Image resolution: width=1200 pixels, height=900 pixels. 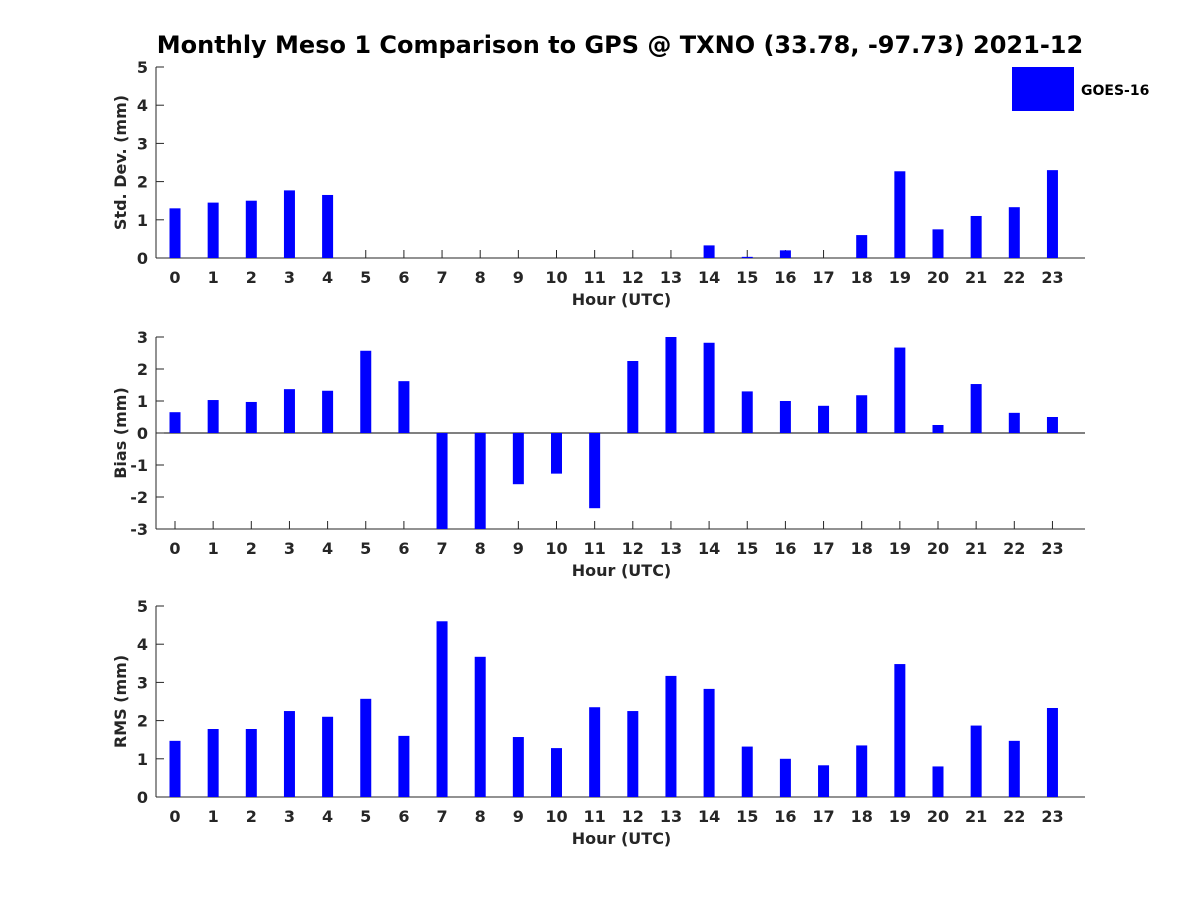 I want to click on x-tick-label: 21, so click(x=976, y=816).